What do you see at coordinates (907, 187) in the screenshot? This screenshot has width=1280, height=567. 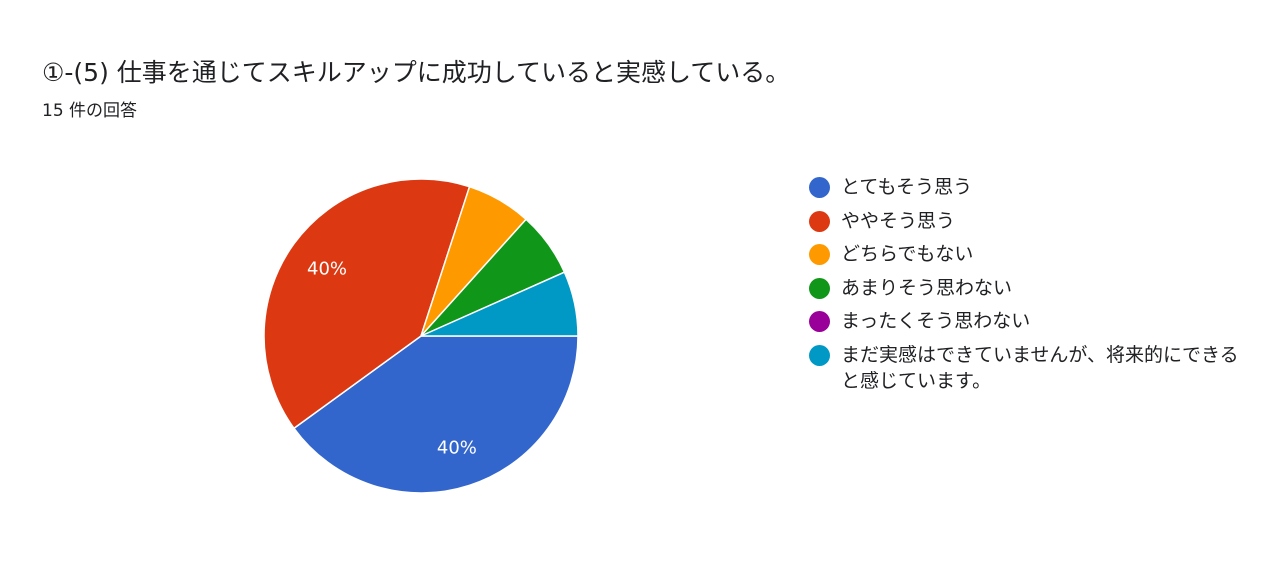 I see `legend-label: とてもそう思う` at bounding box center [907, 187].